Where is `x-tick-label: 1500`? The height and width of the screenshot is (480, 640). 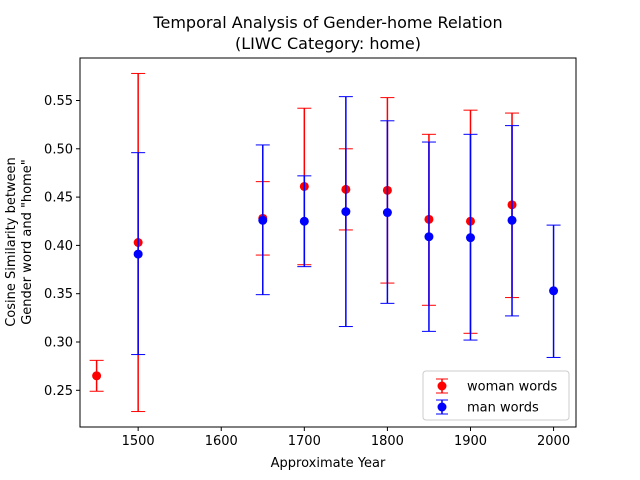 x-tick-label: 1500 is located at coordinates (138, 441).